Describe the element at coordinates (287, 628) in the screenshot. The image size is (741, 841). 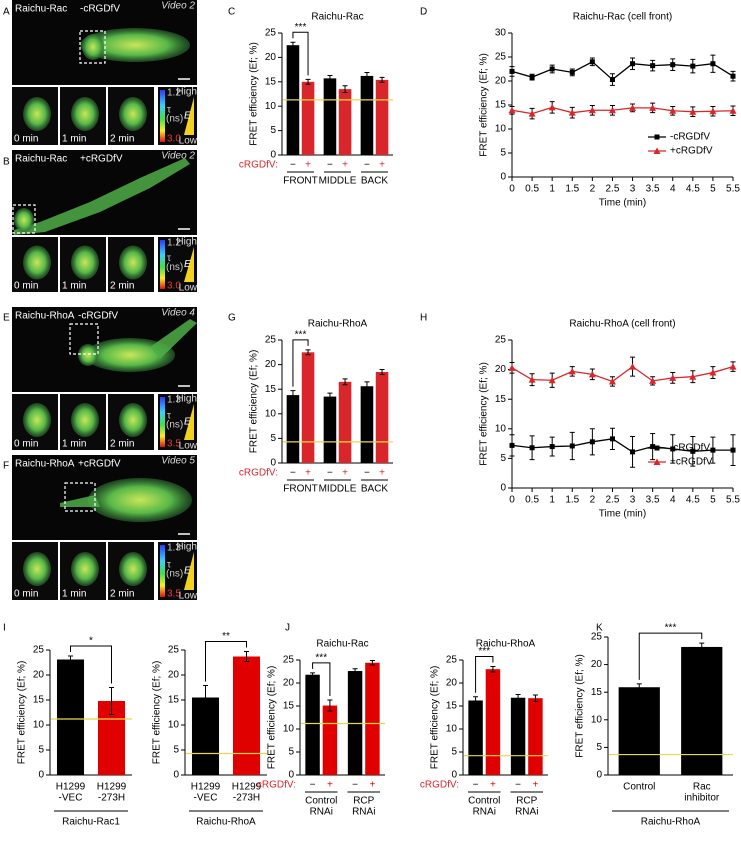
I see `panel-letter: J` at that location.